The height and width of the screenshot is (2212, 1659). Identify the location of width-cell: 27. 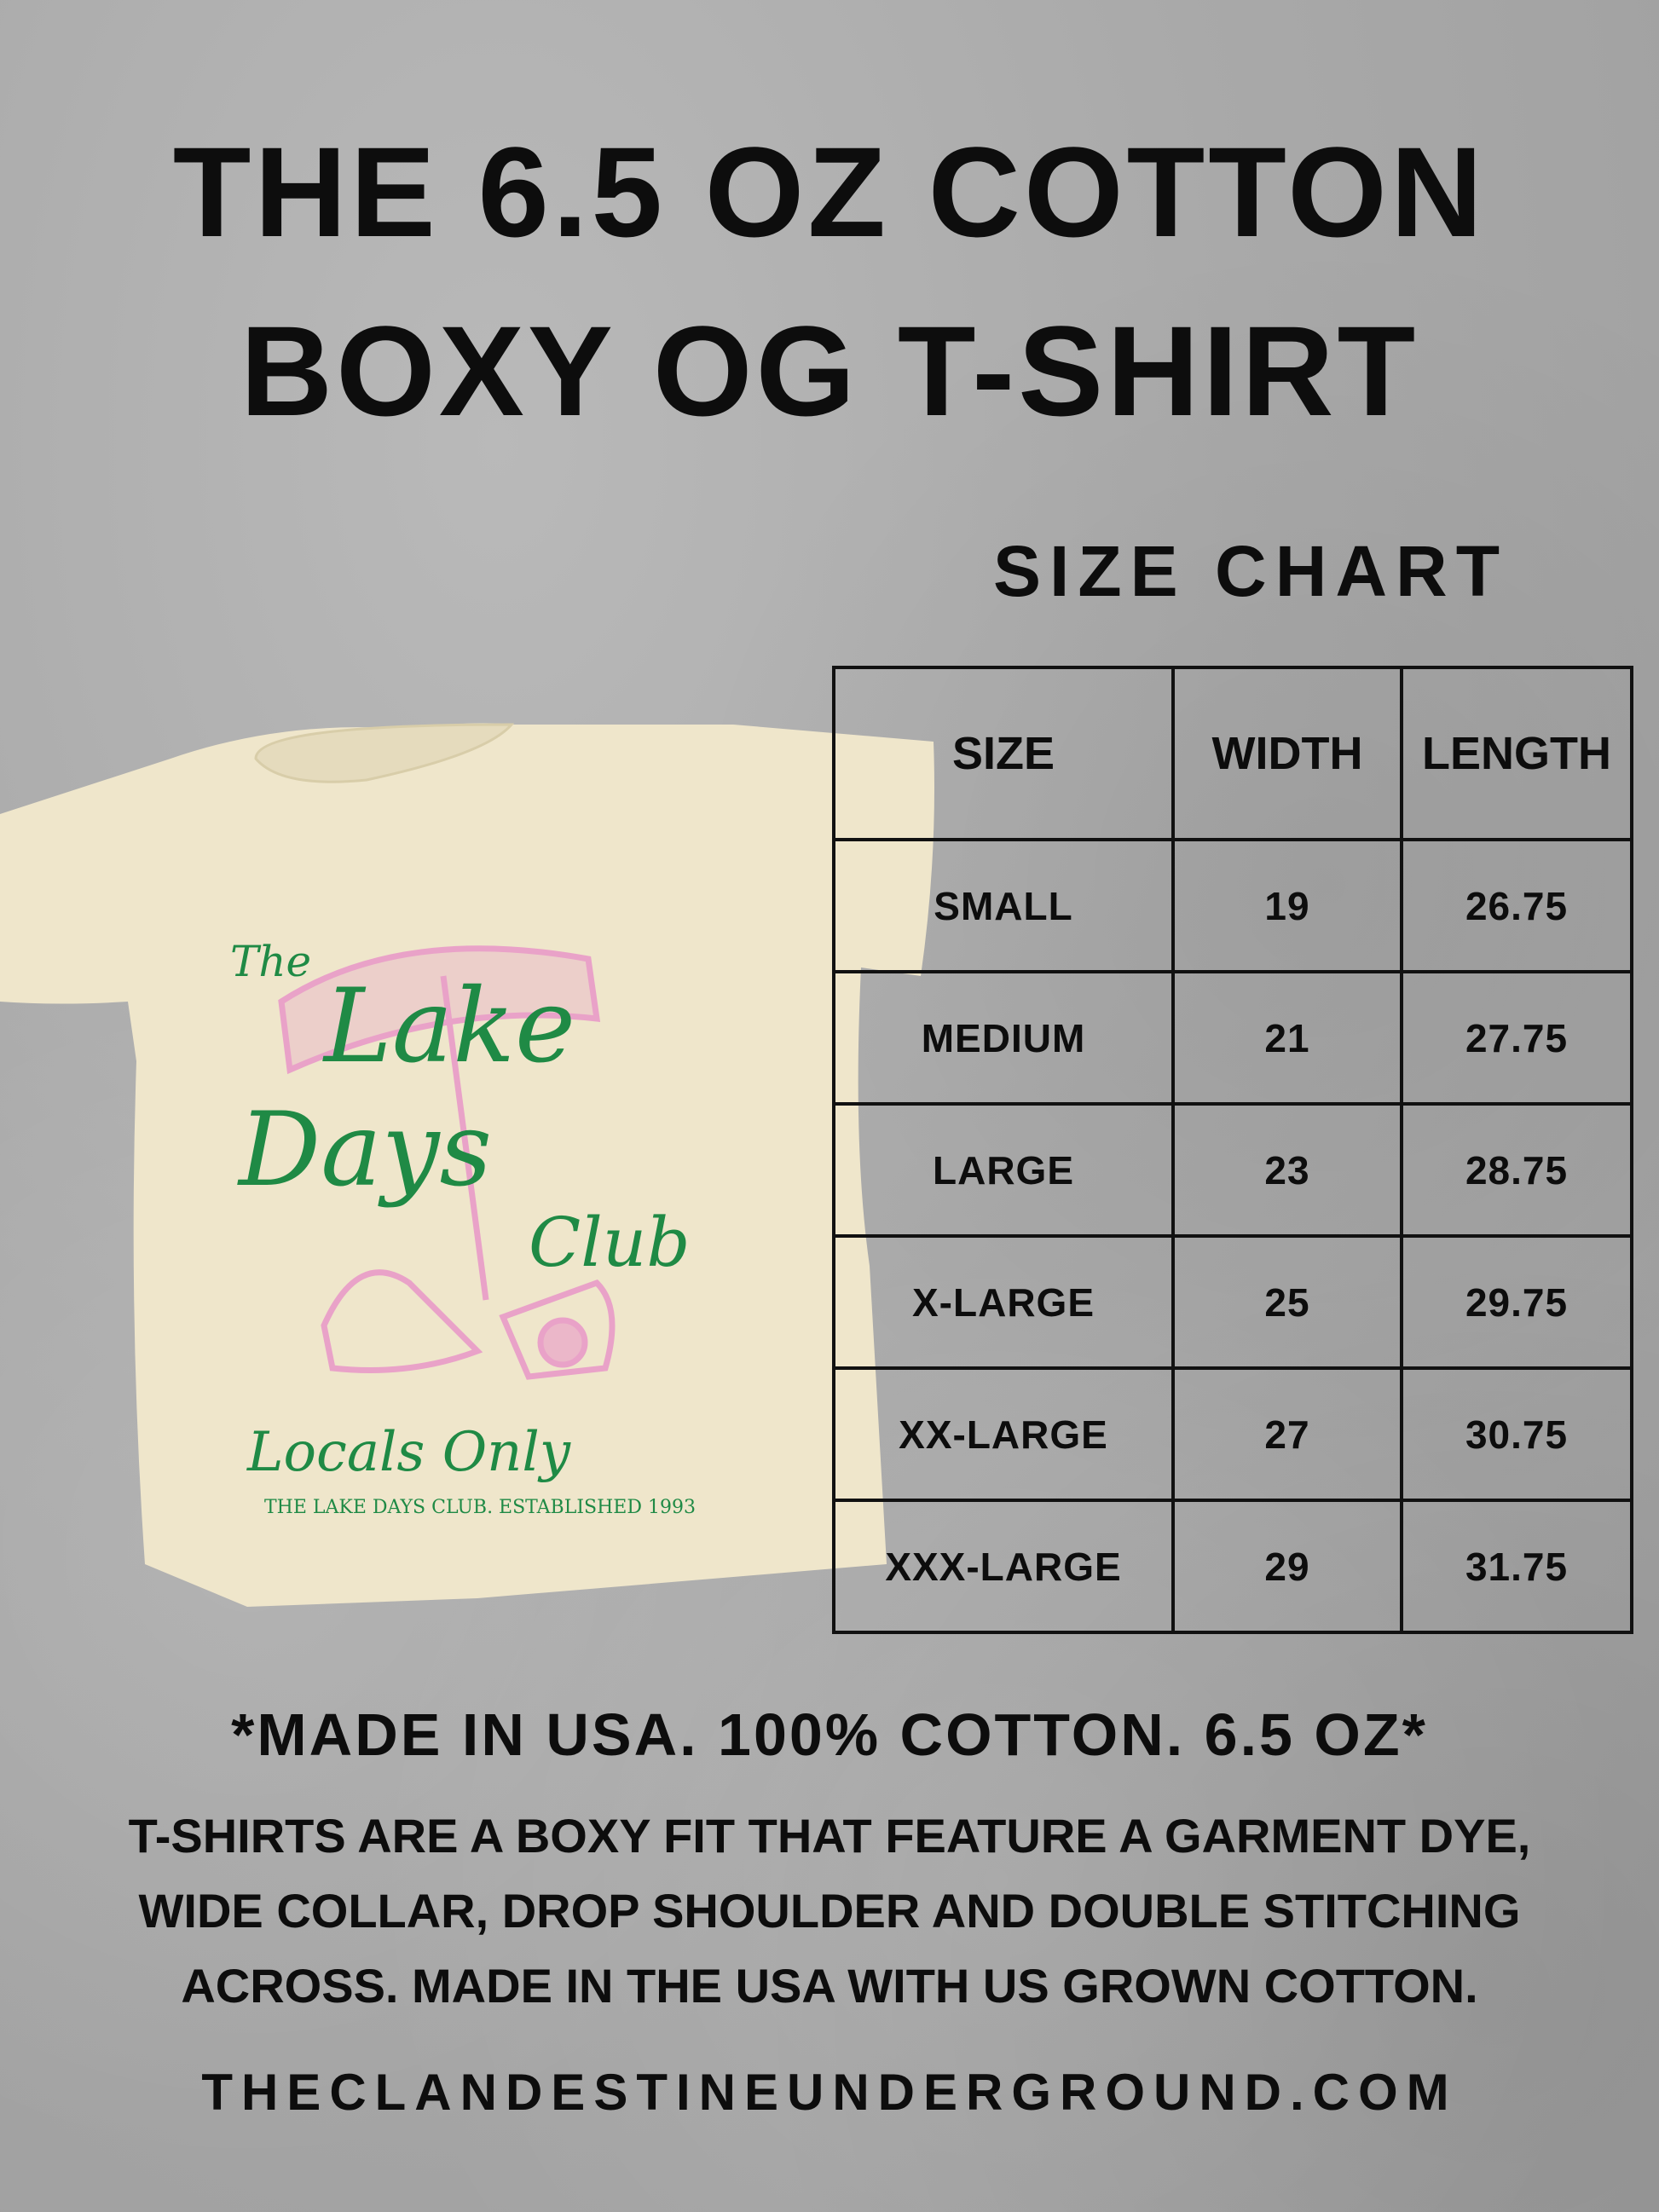
(1287, 1434).